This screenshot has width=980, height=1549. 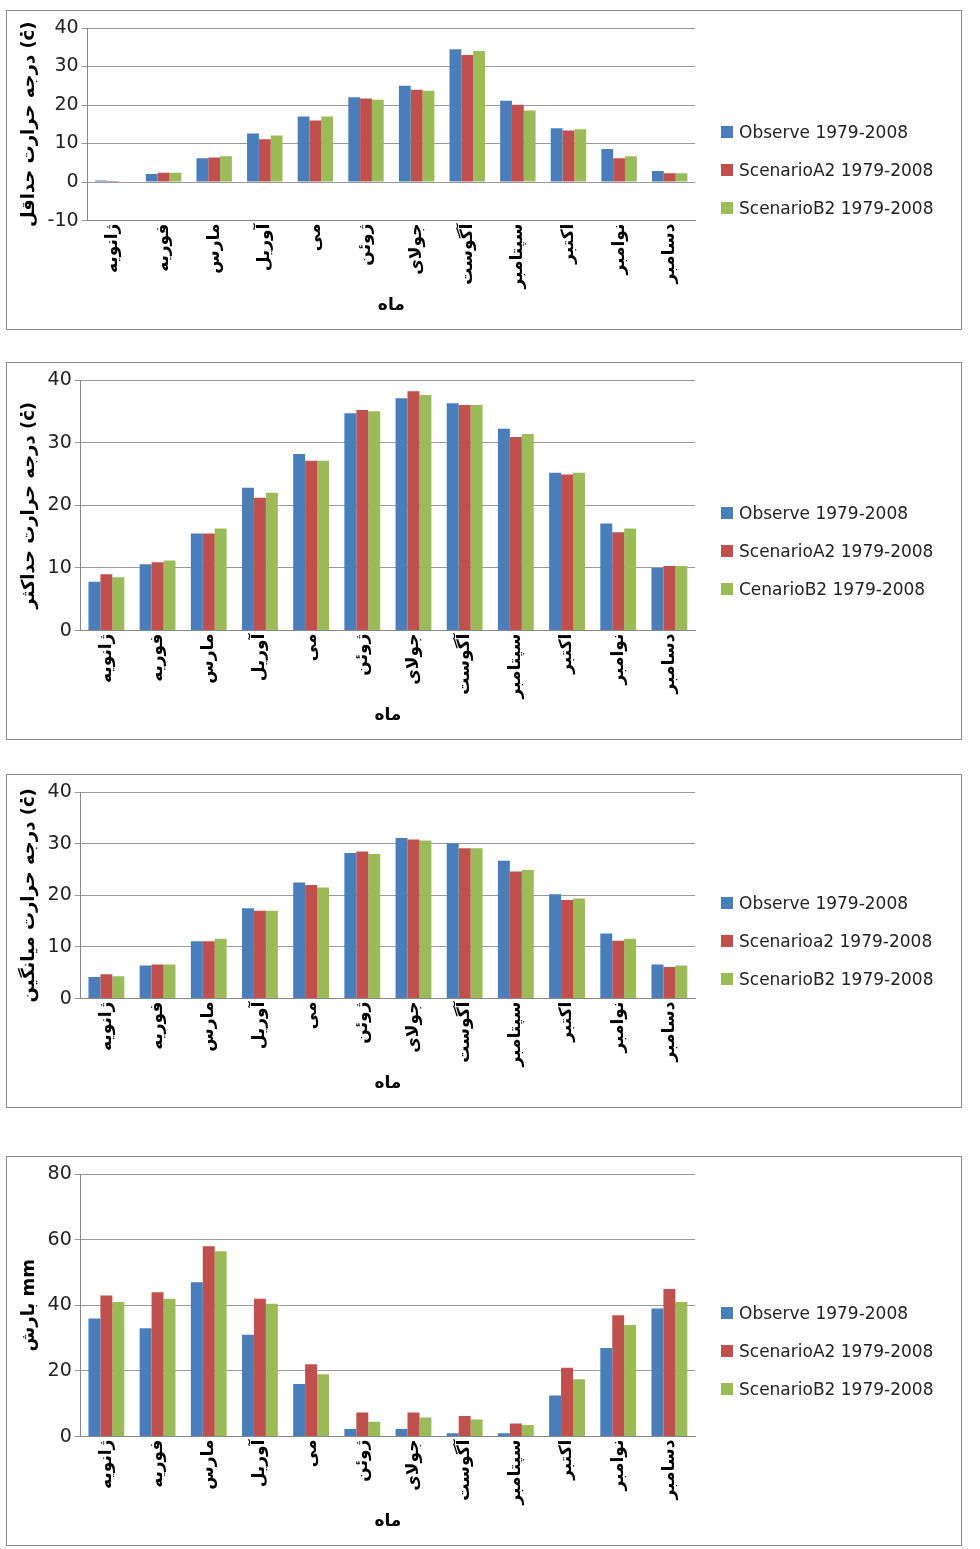 I want to click on x-tick-label: آوریل, so click(x=258, y=657).